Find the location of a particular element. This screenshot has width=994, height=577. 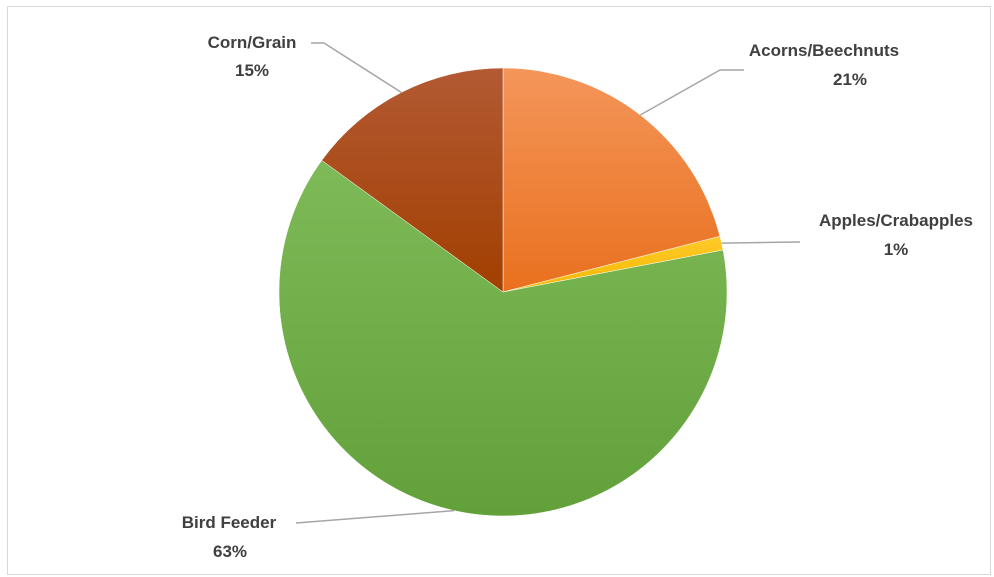

leader-line-acorns-beechnuts is located at coordinates (691, 92).